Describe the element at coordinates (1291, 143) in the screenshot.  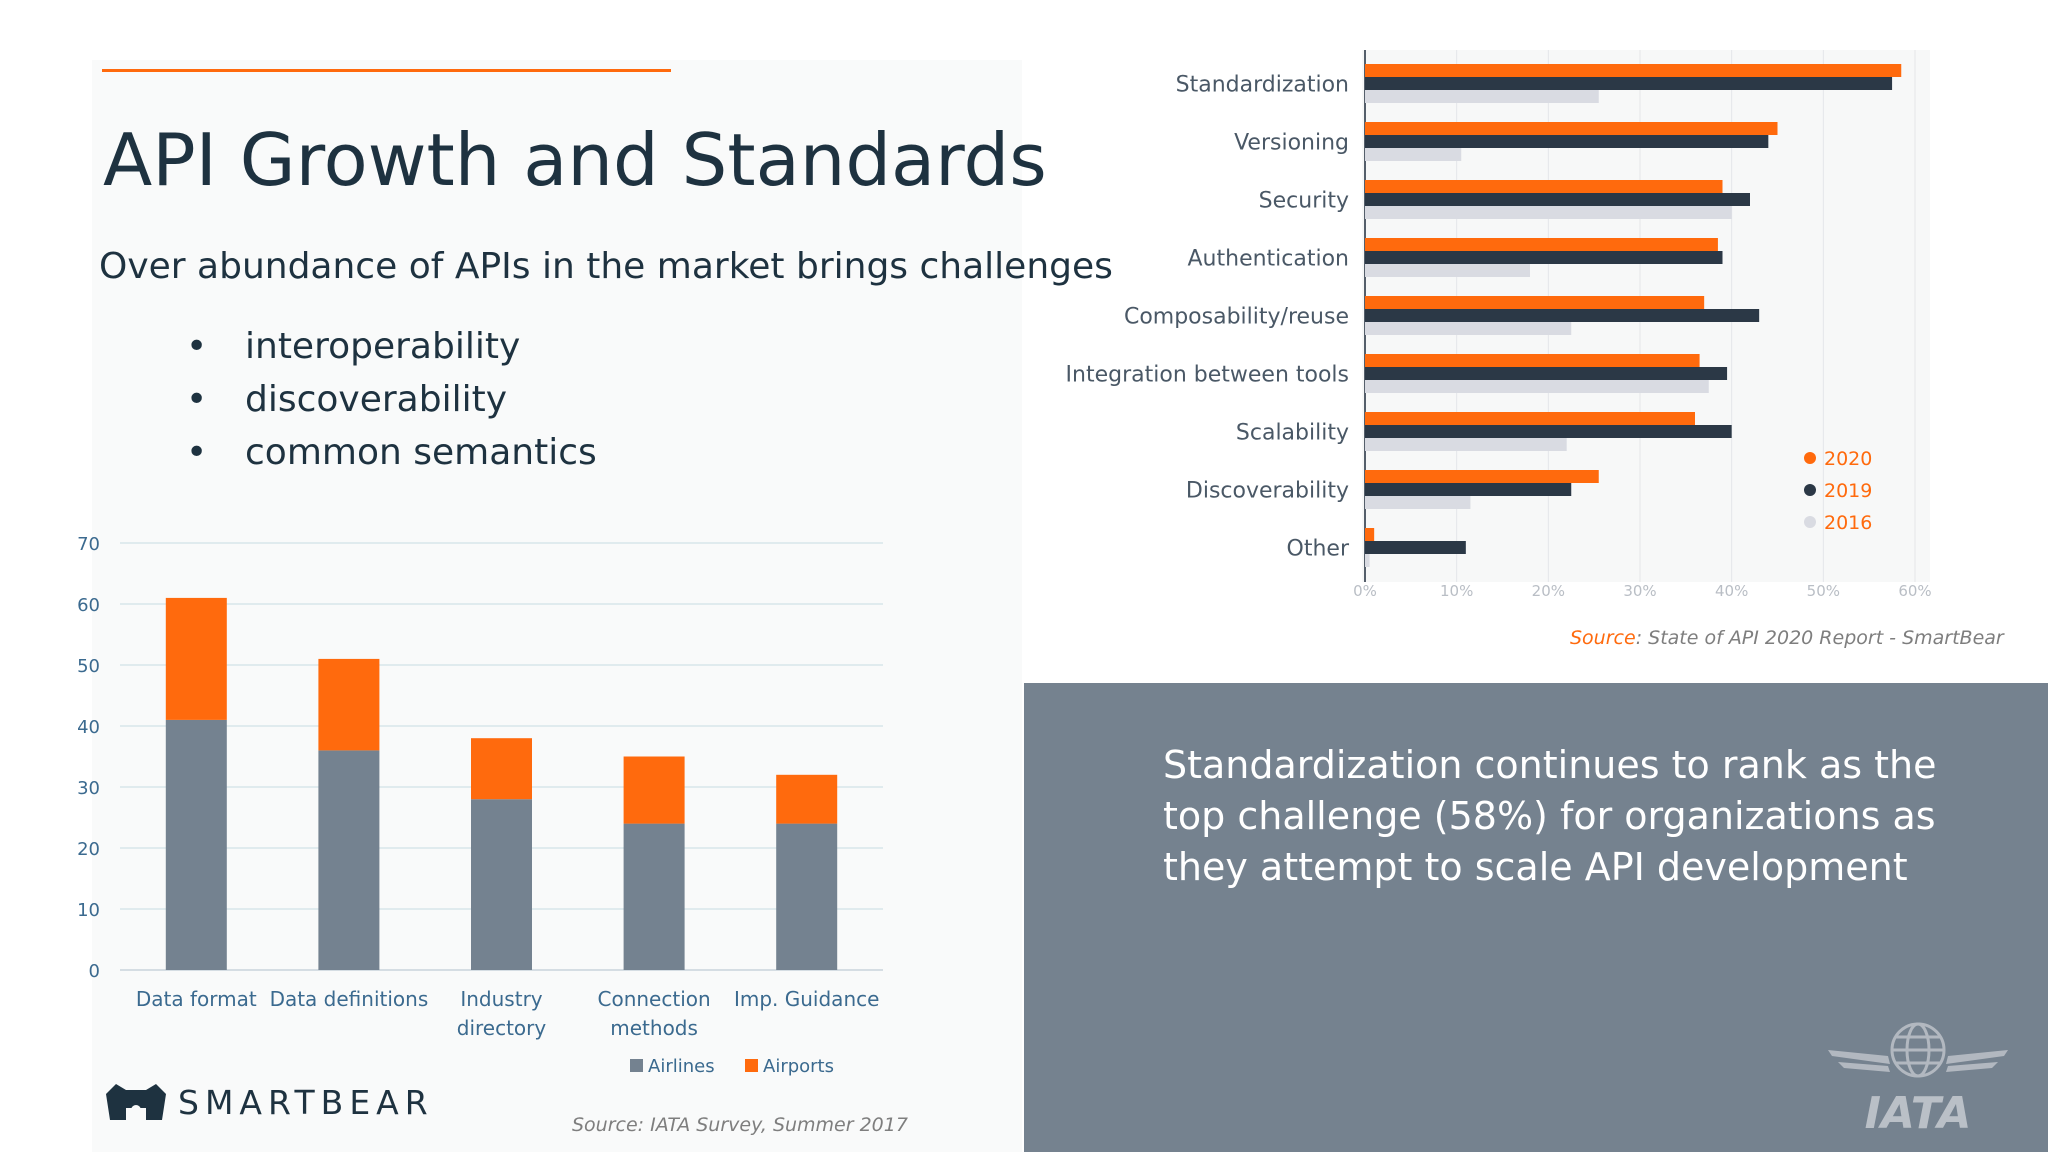
I see `category-label: Versioning` at that location.